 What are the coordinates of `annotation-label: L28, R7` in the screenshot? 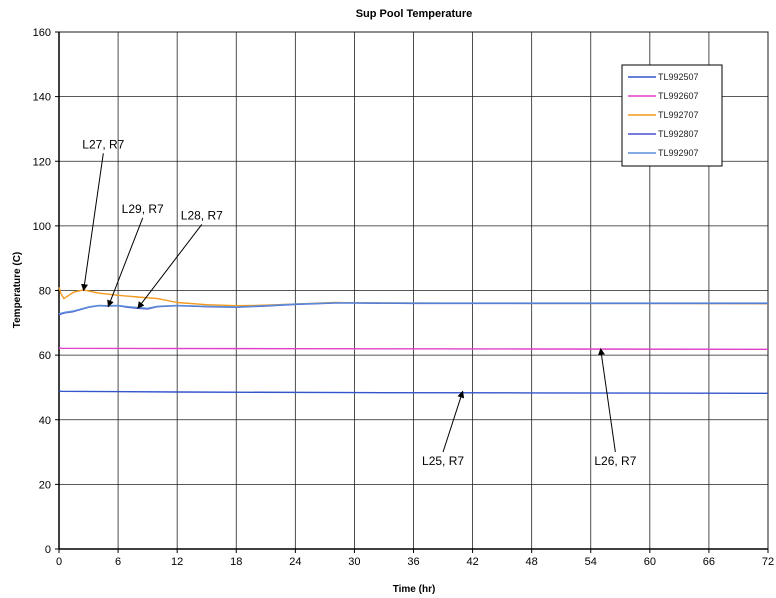 It's located at (202, 215).